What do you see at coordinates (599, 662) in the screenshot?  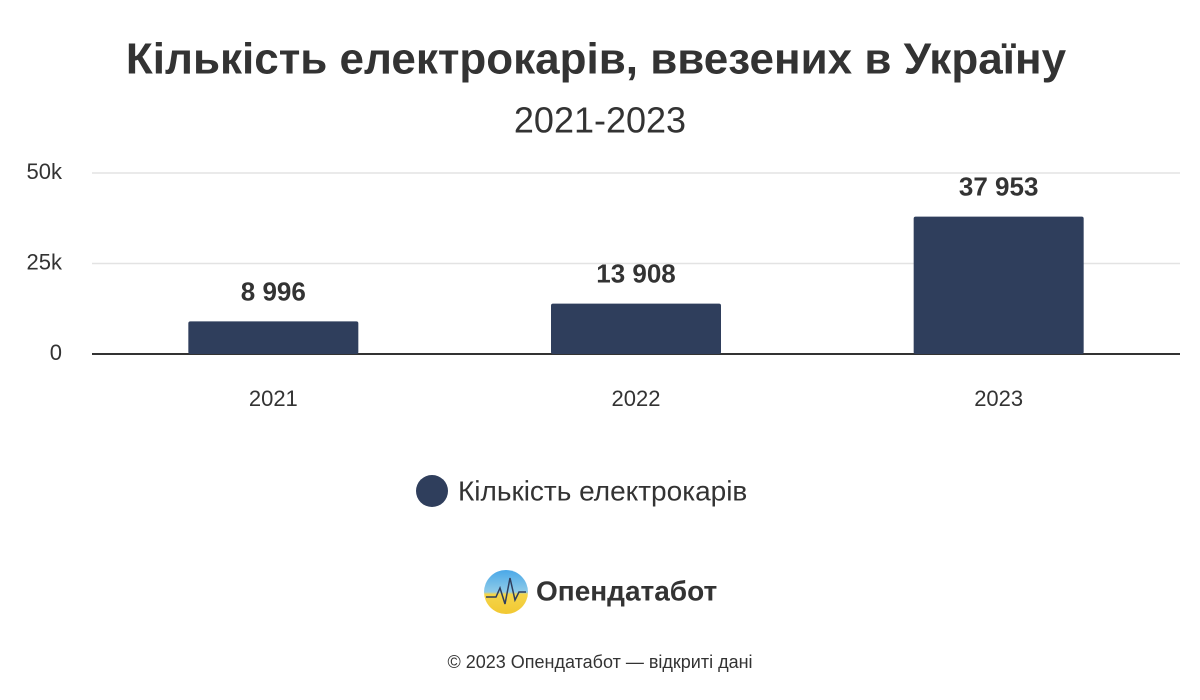 I see `footer-text: © 2023 Опендатабот — відкриті дані` at bounding box center [599, 662].